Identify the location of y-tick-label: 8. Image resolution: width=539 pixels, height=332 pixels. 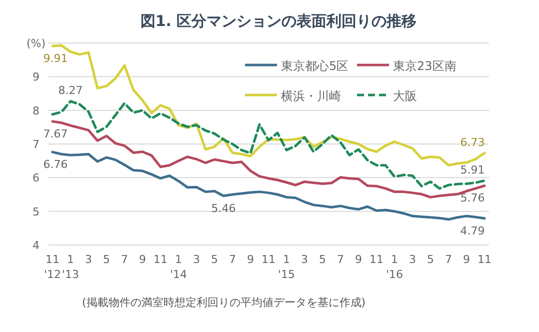
(36, 111).